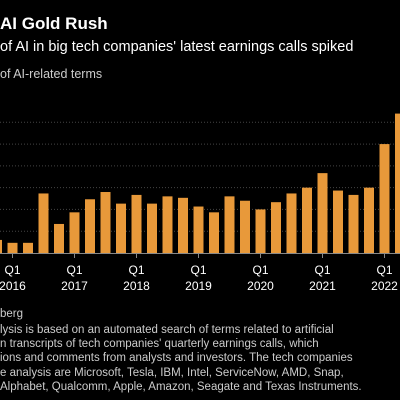 This screenshot has height=400, width=400. Describe the element at coordinates (13, 286) in the screenshot. I see `x-tick-label-year: 2016` at that location.